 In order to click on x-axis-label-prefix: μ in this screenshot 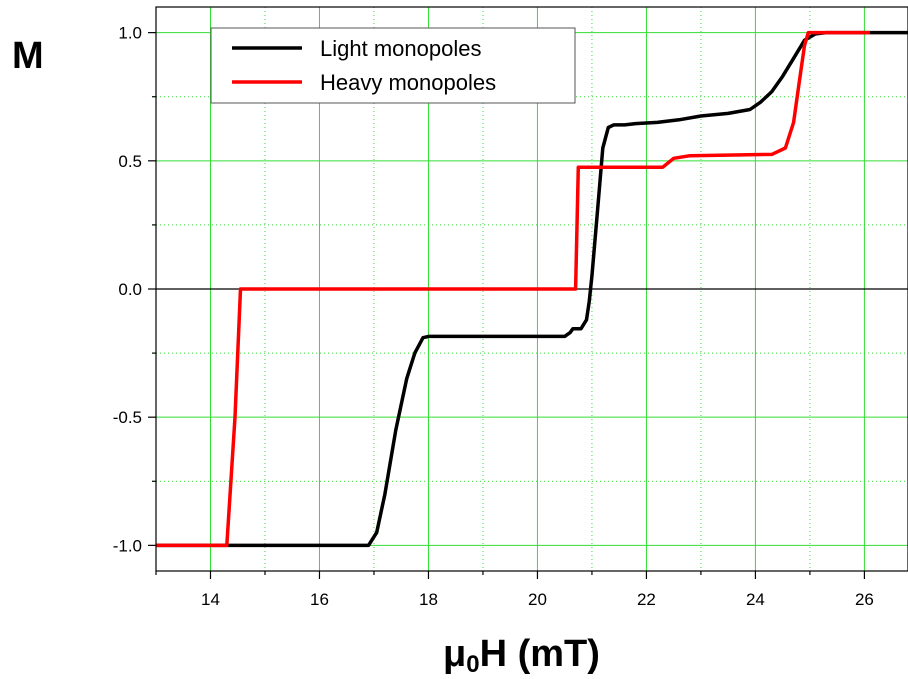, I will do `click(454, 654)`.